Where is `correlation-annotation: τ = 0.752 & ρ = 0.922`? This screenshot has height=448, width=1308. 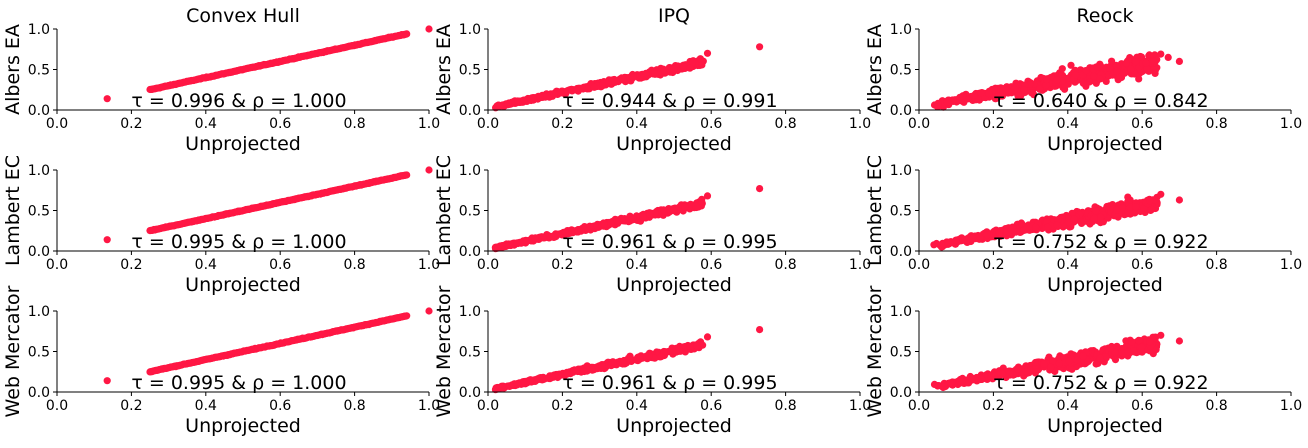 correlation-annotation: τ = 0.752 & ρ = 0.922 is located at coordinates (1100, 242).